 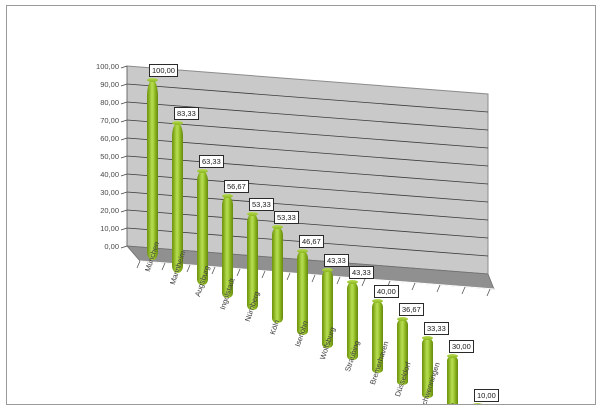 I want to click on data-label: 10,00, so click(x=486, y=395).